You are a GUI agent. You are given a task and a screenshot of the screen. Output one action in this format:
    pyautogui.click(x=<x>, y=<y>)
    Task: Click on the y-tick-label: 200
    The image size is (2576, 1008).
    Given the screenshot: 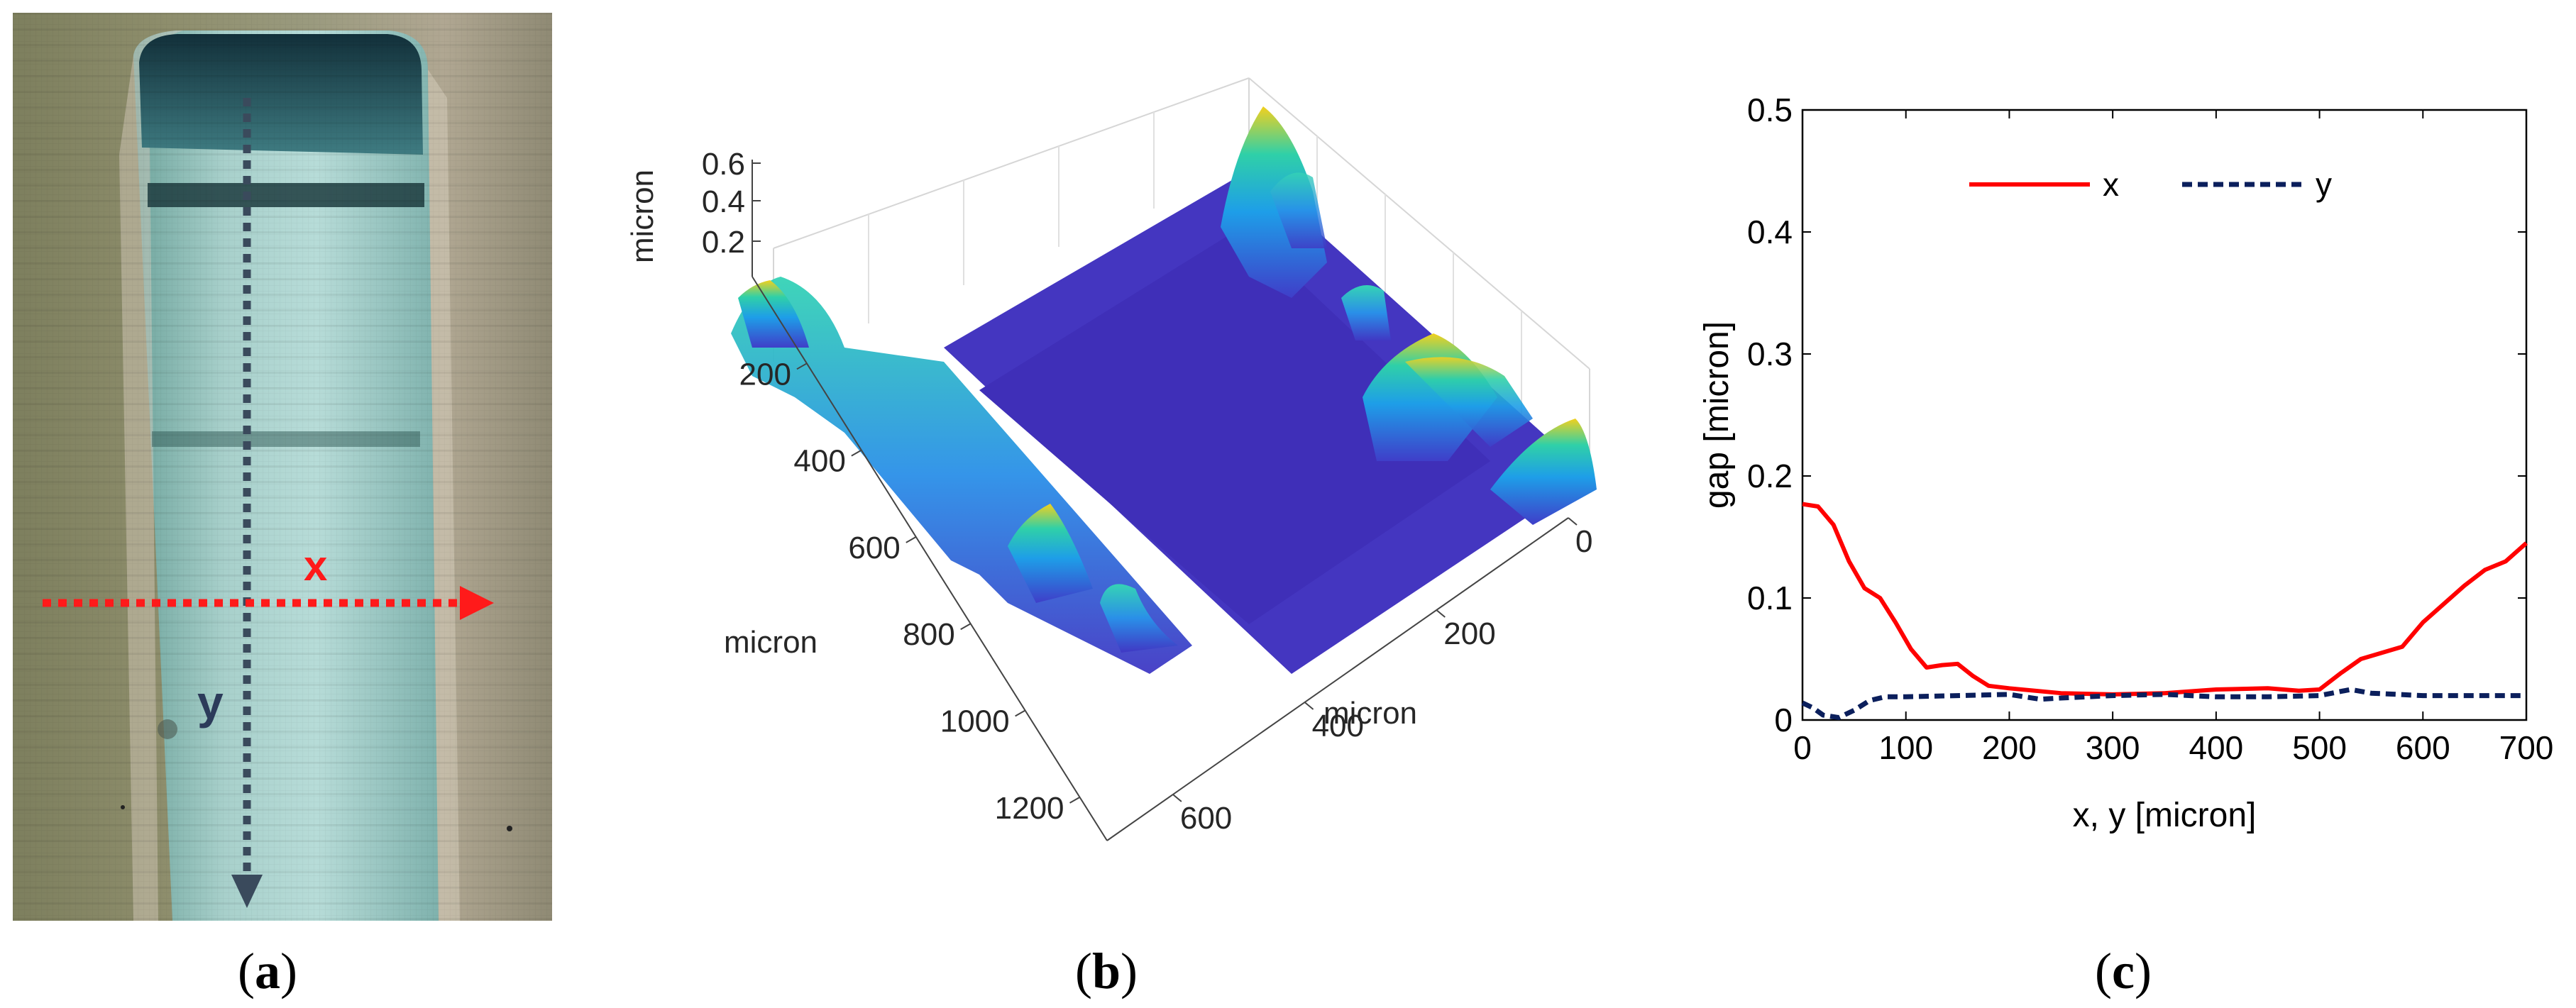 What is the action you would take?
    pyautogui.click(x=765, y=375)
    